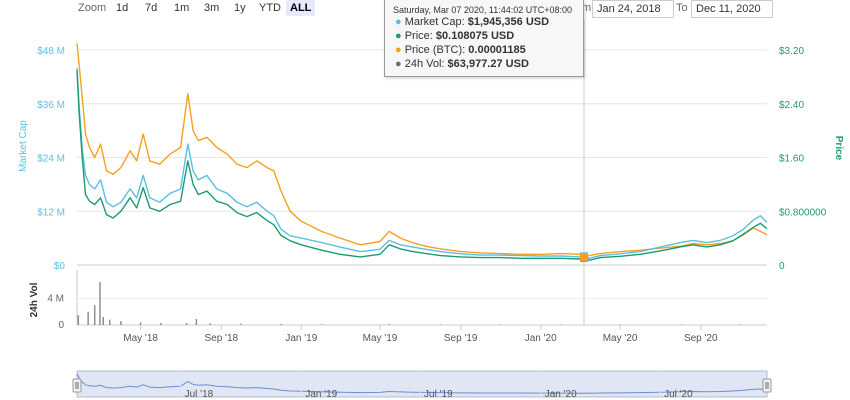  I want to click on right-axis-tick-label: $1.60, so click(791, 159).